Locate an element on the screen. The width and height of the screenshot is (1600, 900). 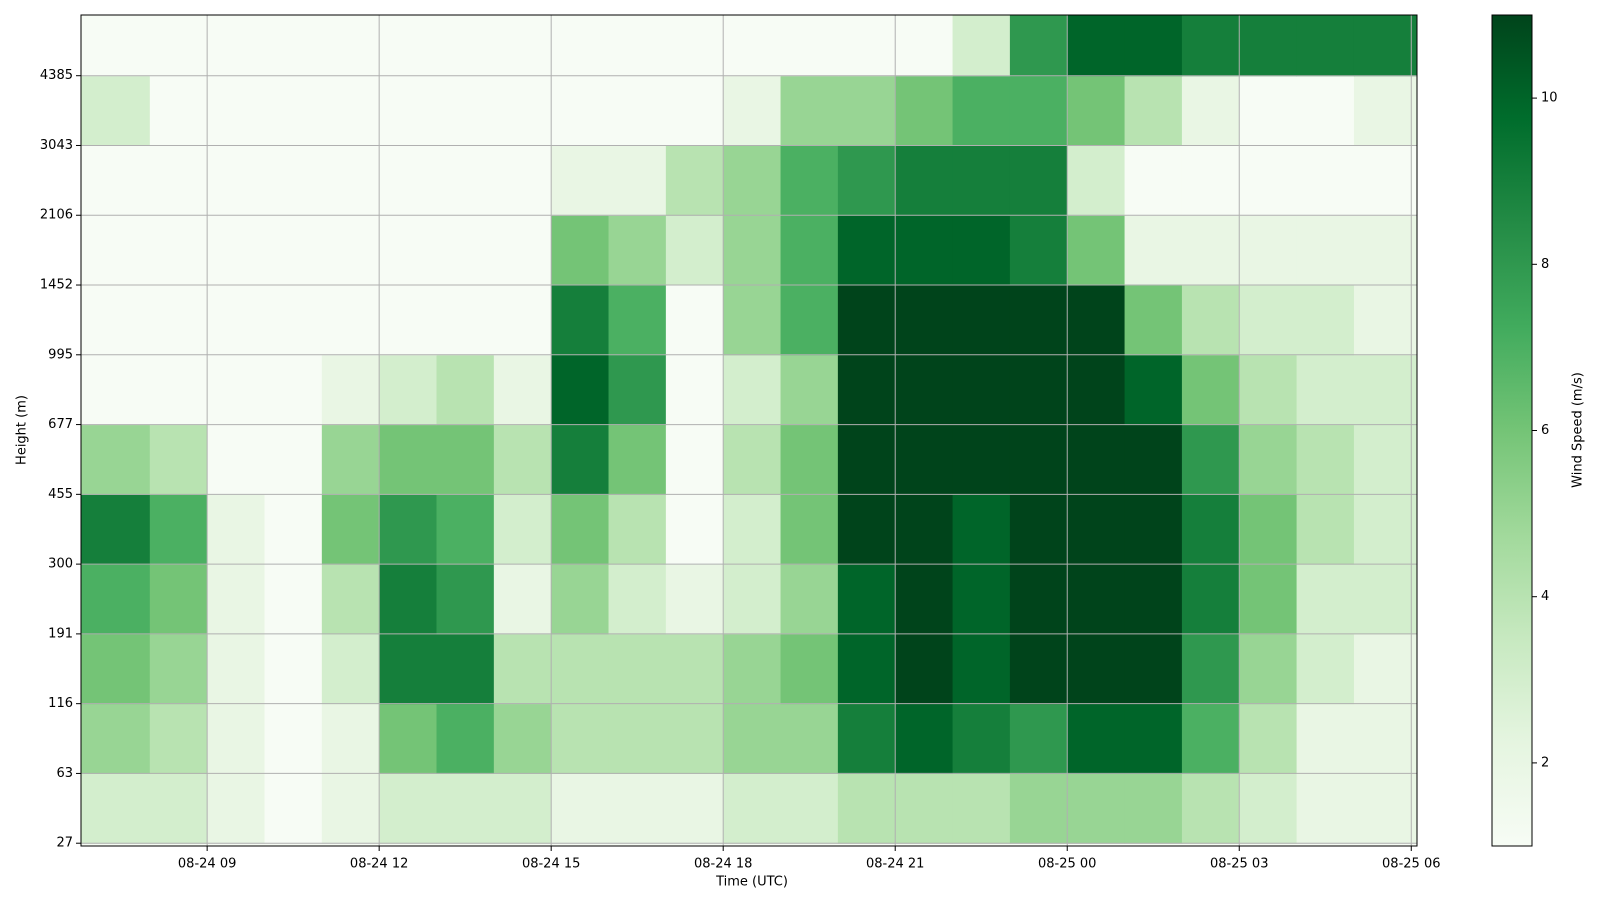
y-tick-label: 995 is located at coordinates (60, 354).